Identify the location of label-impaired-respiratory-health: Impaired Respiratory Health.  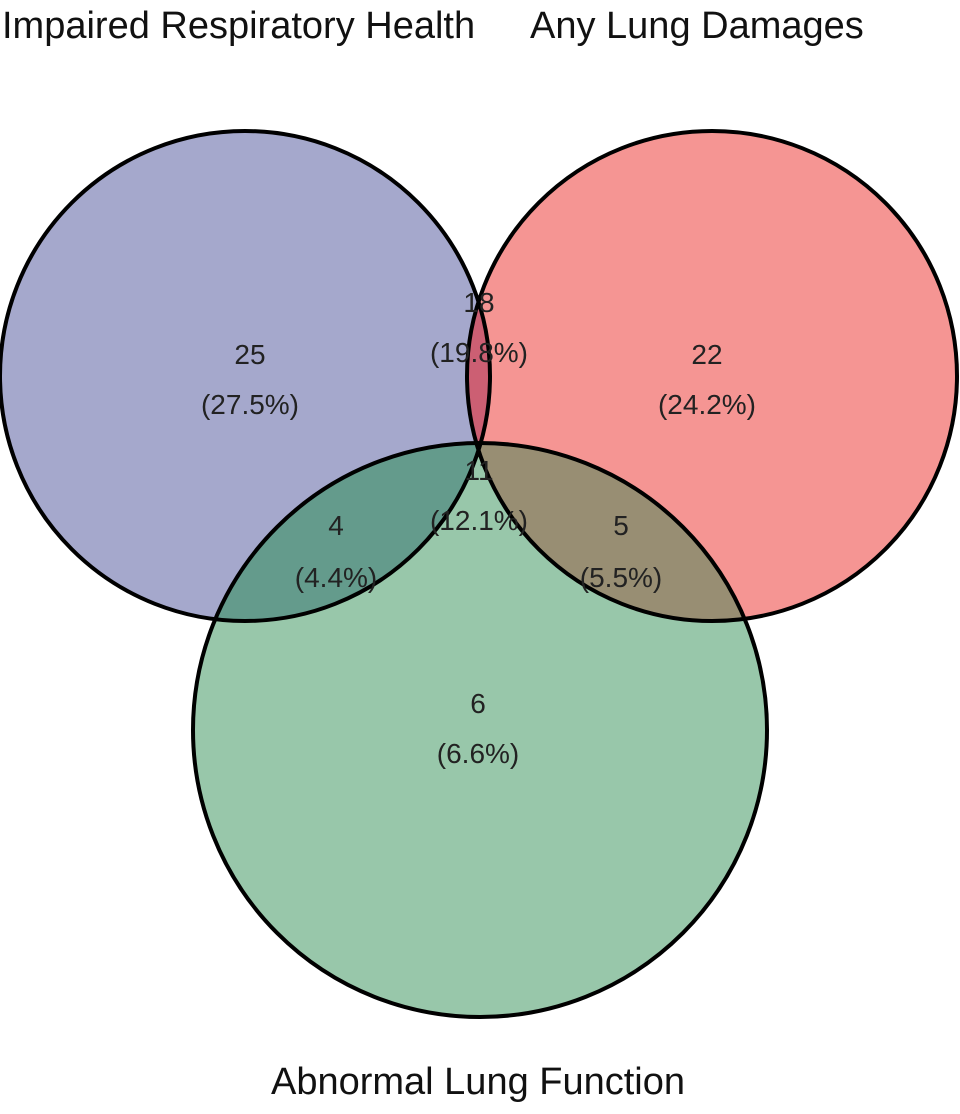
(238, 26).